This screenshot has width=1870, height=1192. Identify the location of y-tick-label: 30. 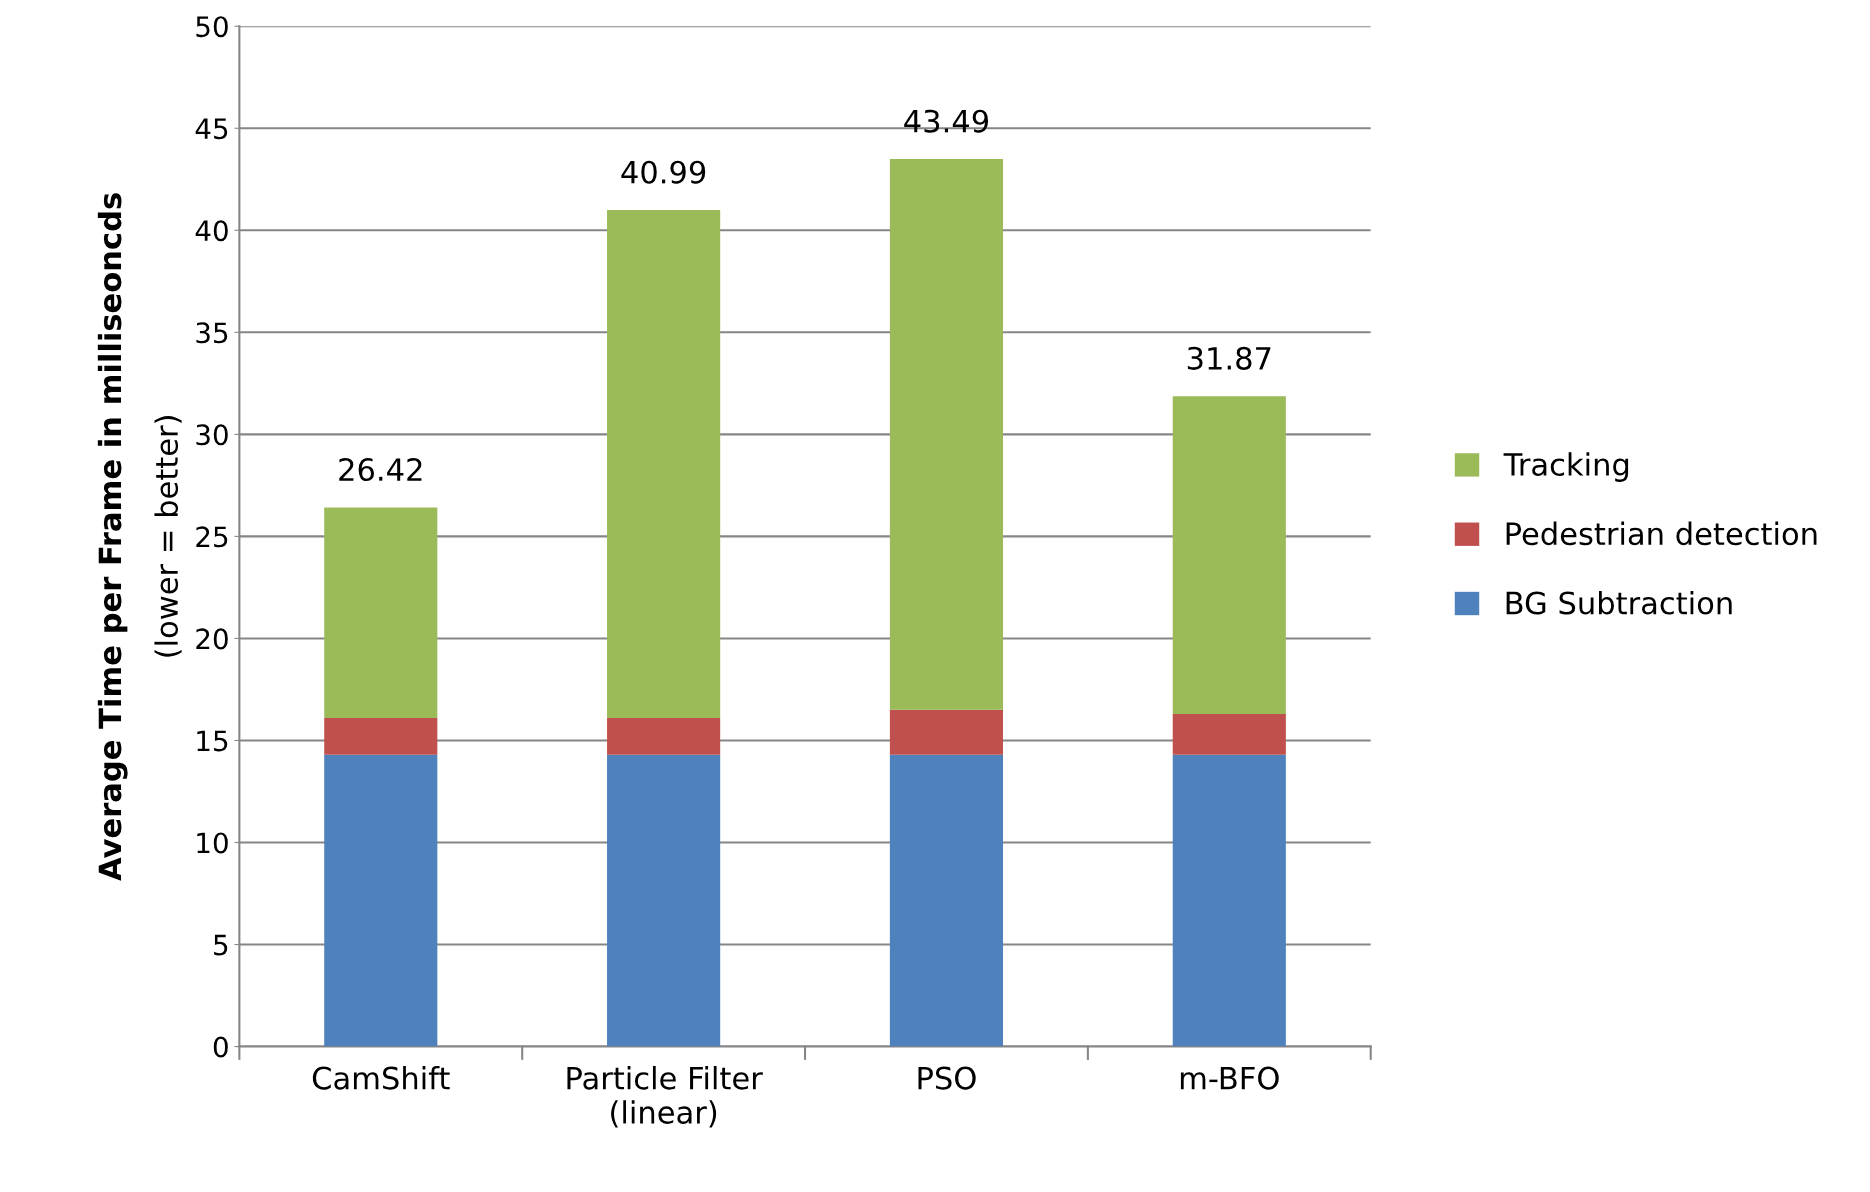
(212, 435).